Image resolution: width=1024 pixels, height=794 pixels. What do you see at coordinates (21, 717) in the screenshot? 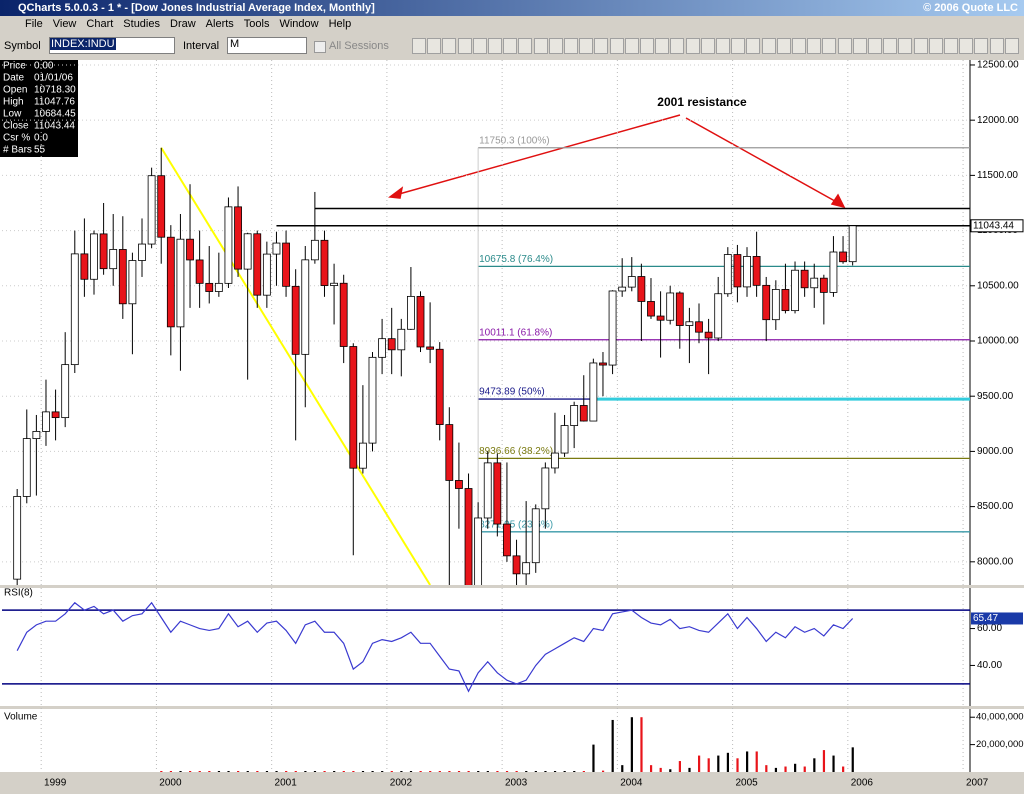
I see `panel-title: Volume` at bounding box center [21, 717].